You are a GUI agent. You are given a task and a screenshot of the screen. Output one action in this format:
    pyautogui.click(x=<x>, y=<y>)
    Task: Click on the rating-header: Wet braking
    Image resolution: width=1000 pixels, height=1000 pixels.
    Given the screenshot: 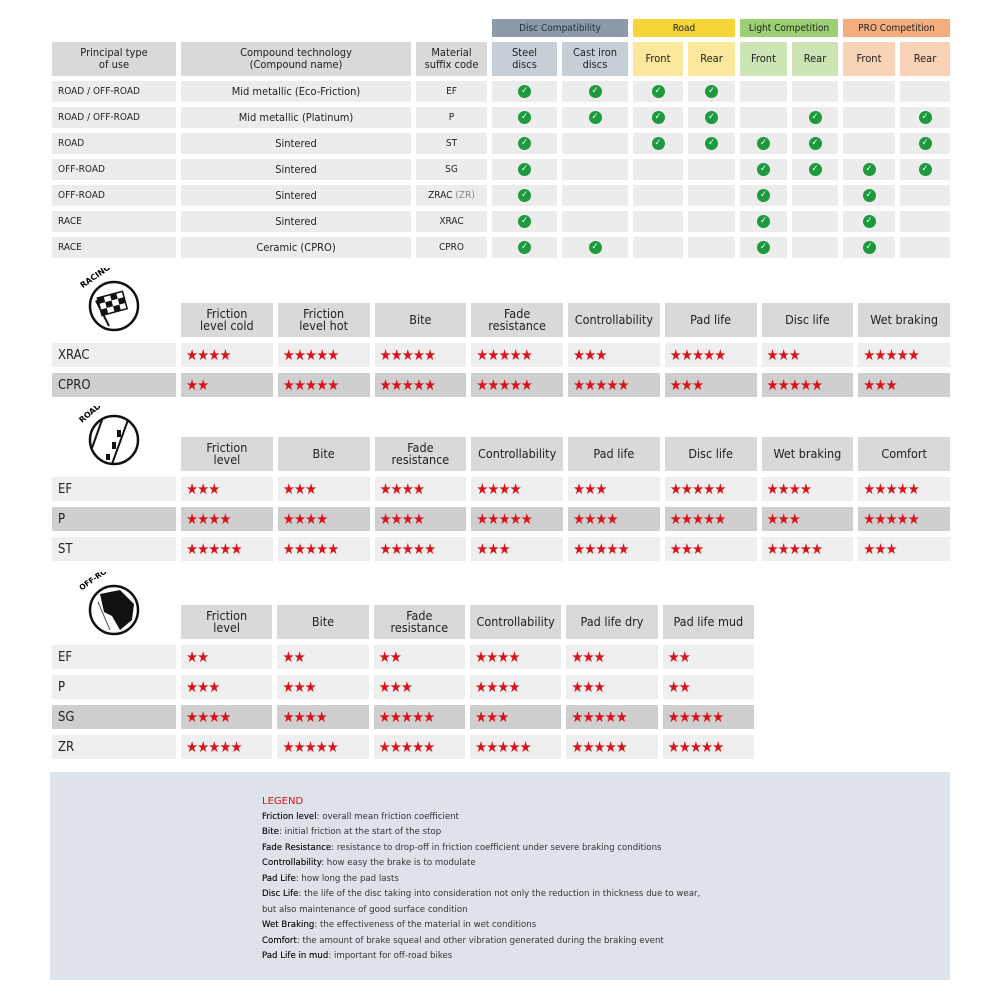 What is the action you would take?
    pyautogui.click(x=904, y=320)
    